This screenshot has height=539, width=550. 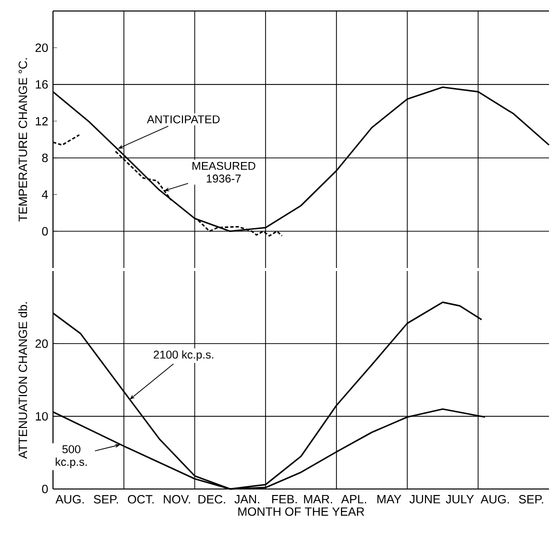 I want to click on y-tick-label: 10, so click(x=42, y=416).